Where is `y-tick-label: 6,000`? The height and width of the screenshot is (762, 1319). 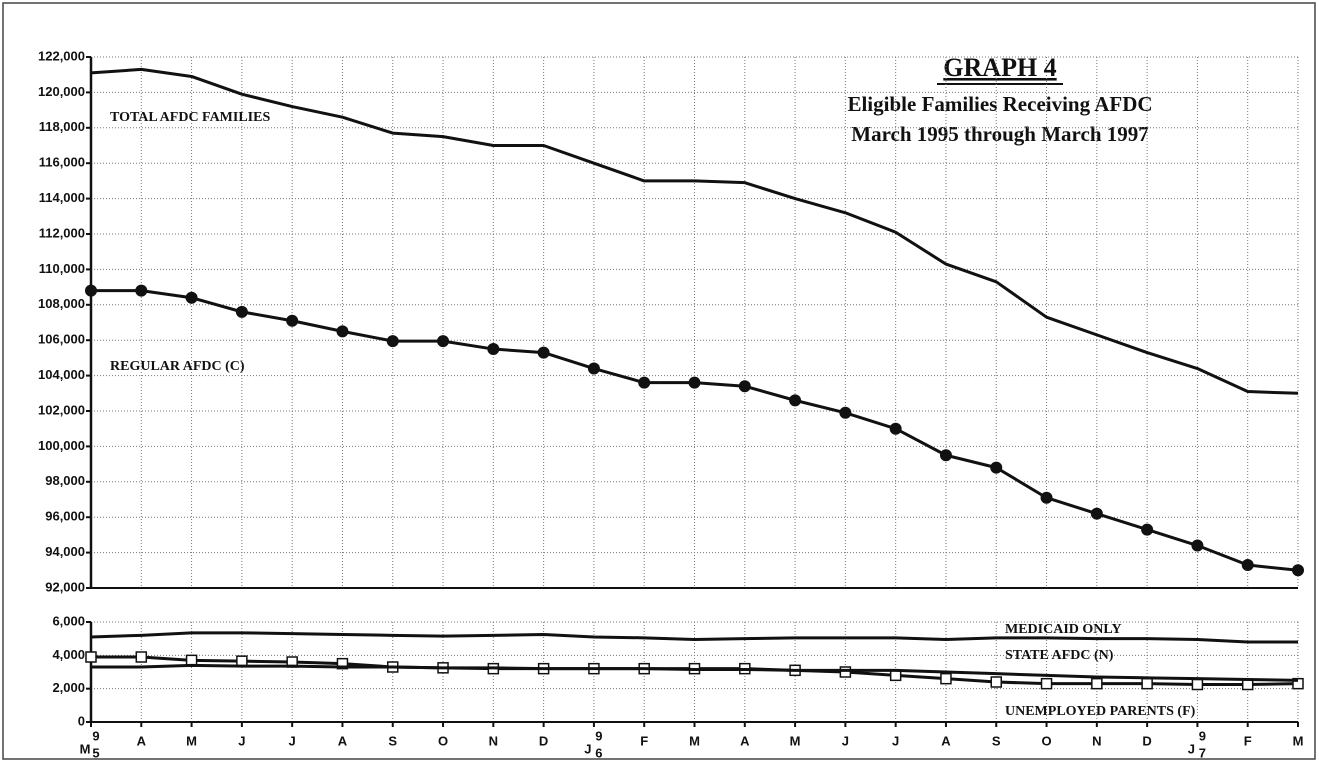
y-tick-label: 6,000 is located at coordinates (68, 620).